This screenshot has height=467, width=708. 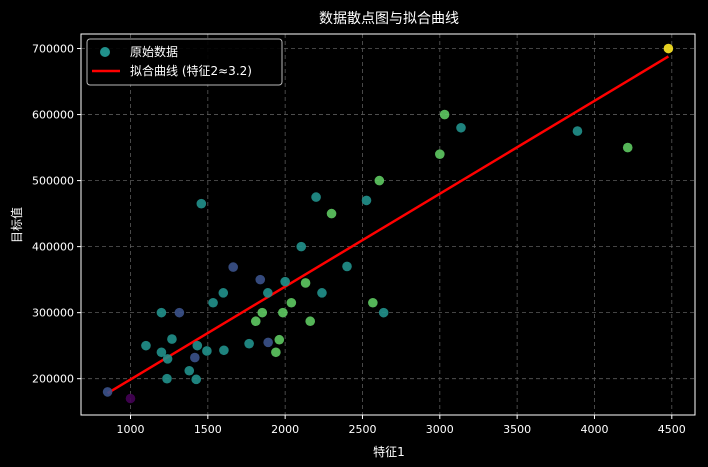 I want to click on x-tick-label: 2000, so click(x=285, y=429).